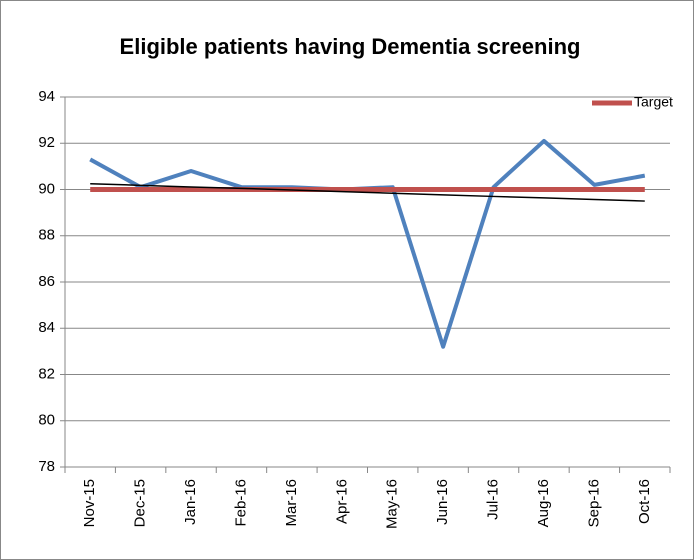 The width and height of the screenshot is (694, 560). I want to click on y-tick-label: 86, so click(46, 281).